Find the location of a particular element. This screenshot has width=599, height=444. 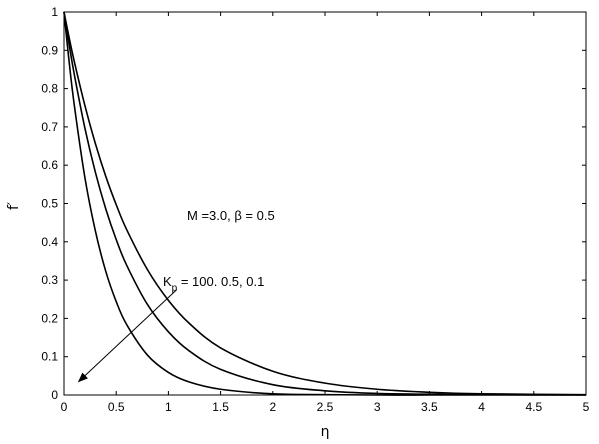

x-axis-label: η is located at coordinates (325, 432).